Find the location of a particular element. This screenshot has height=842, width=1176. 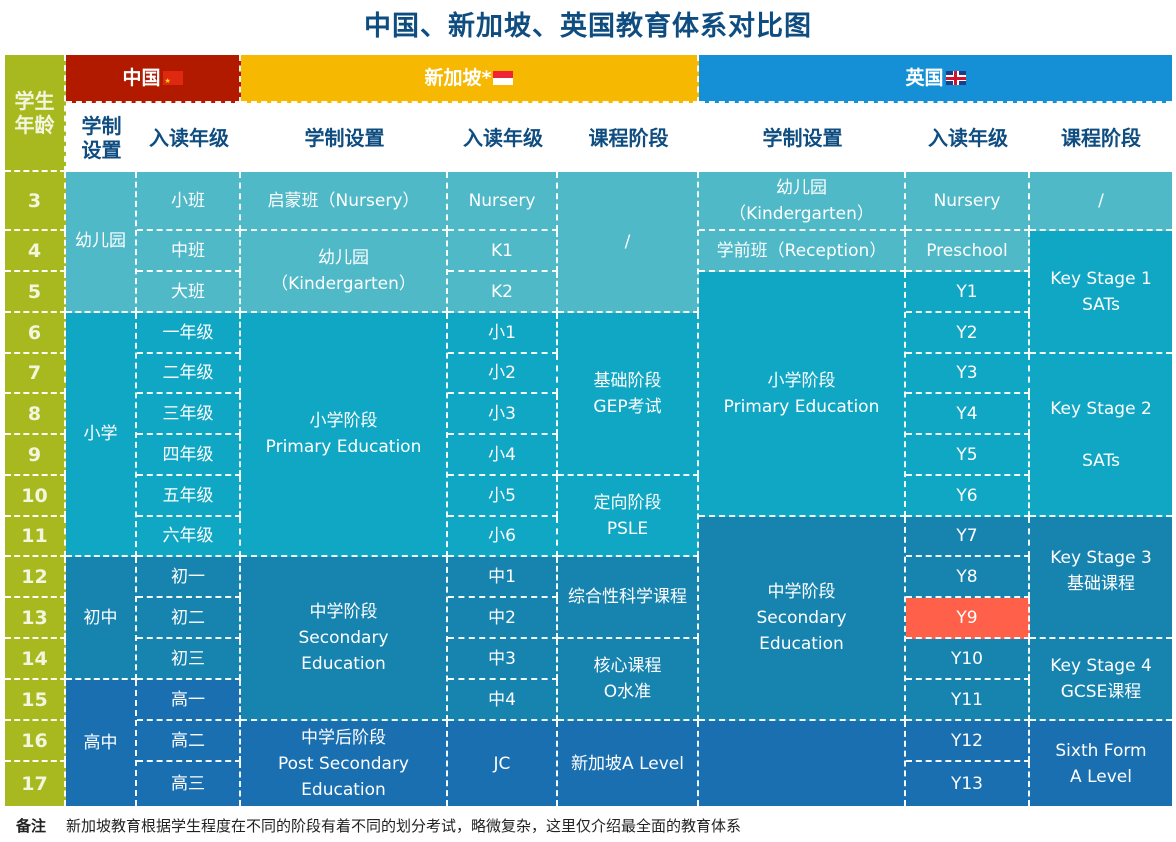

cn-grade: 六年级 is located at coordinates (189, 537).